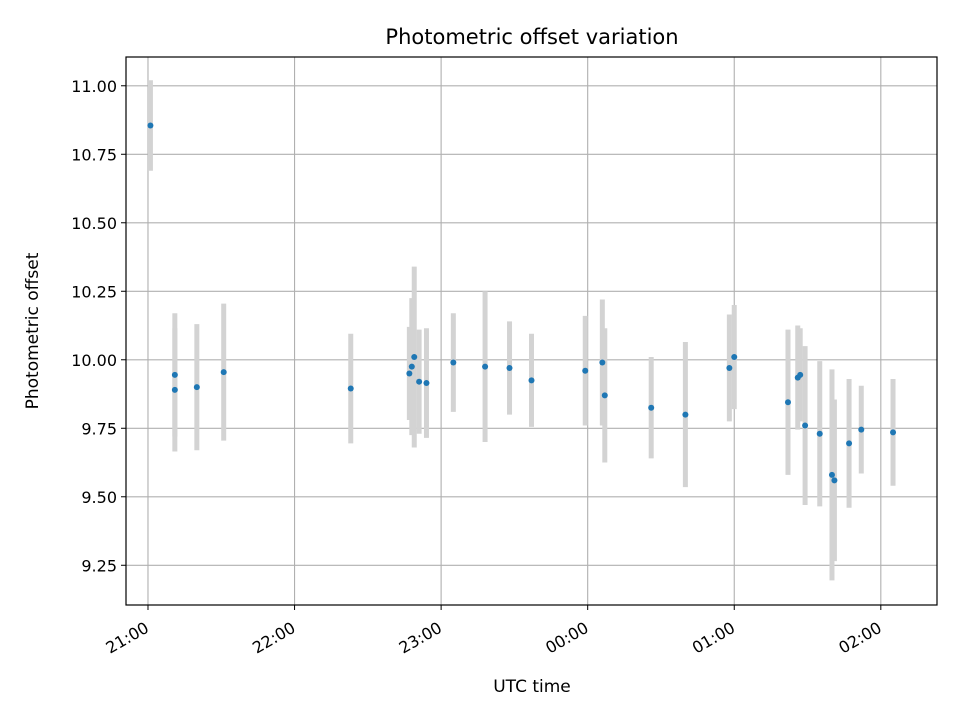 The width and height of the screenshot is (960, 720). Describe the element at coordinates (94, 86) in the screenshot. I see `y-tick-label: 11.00` at that location.